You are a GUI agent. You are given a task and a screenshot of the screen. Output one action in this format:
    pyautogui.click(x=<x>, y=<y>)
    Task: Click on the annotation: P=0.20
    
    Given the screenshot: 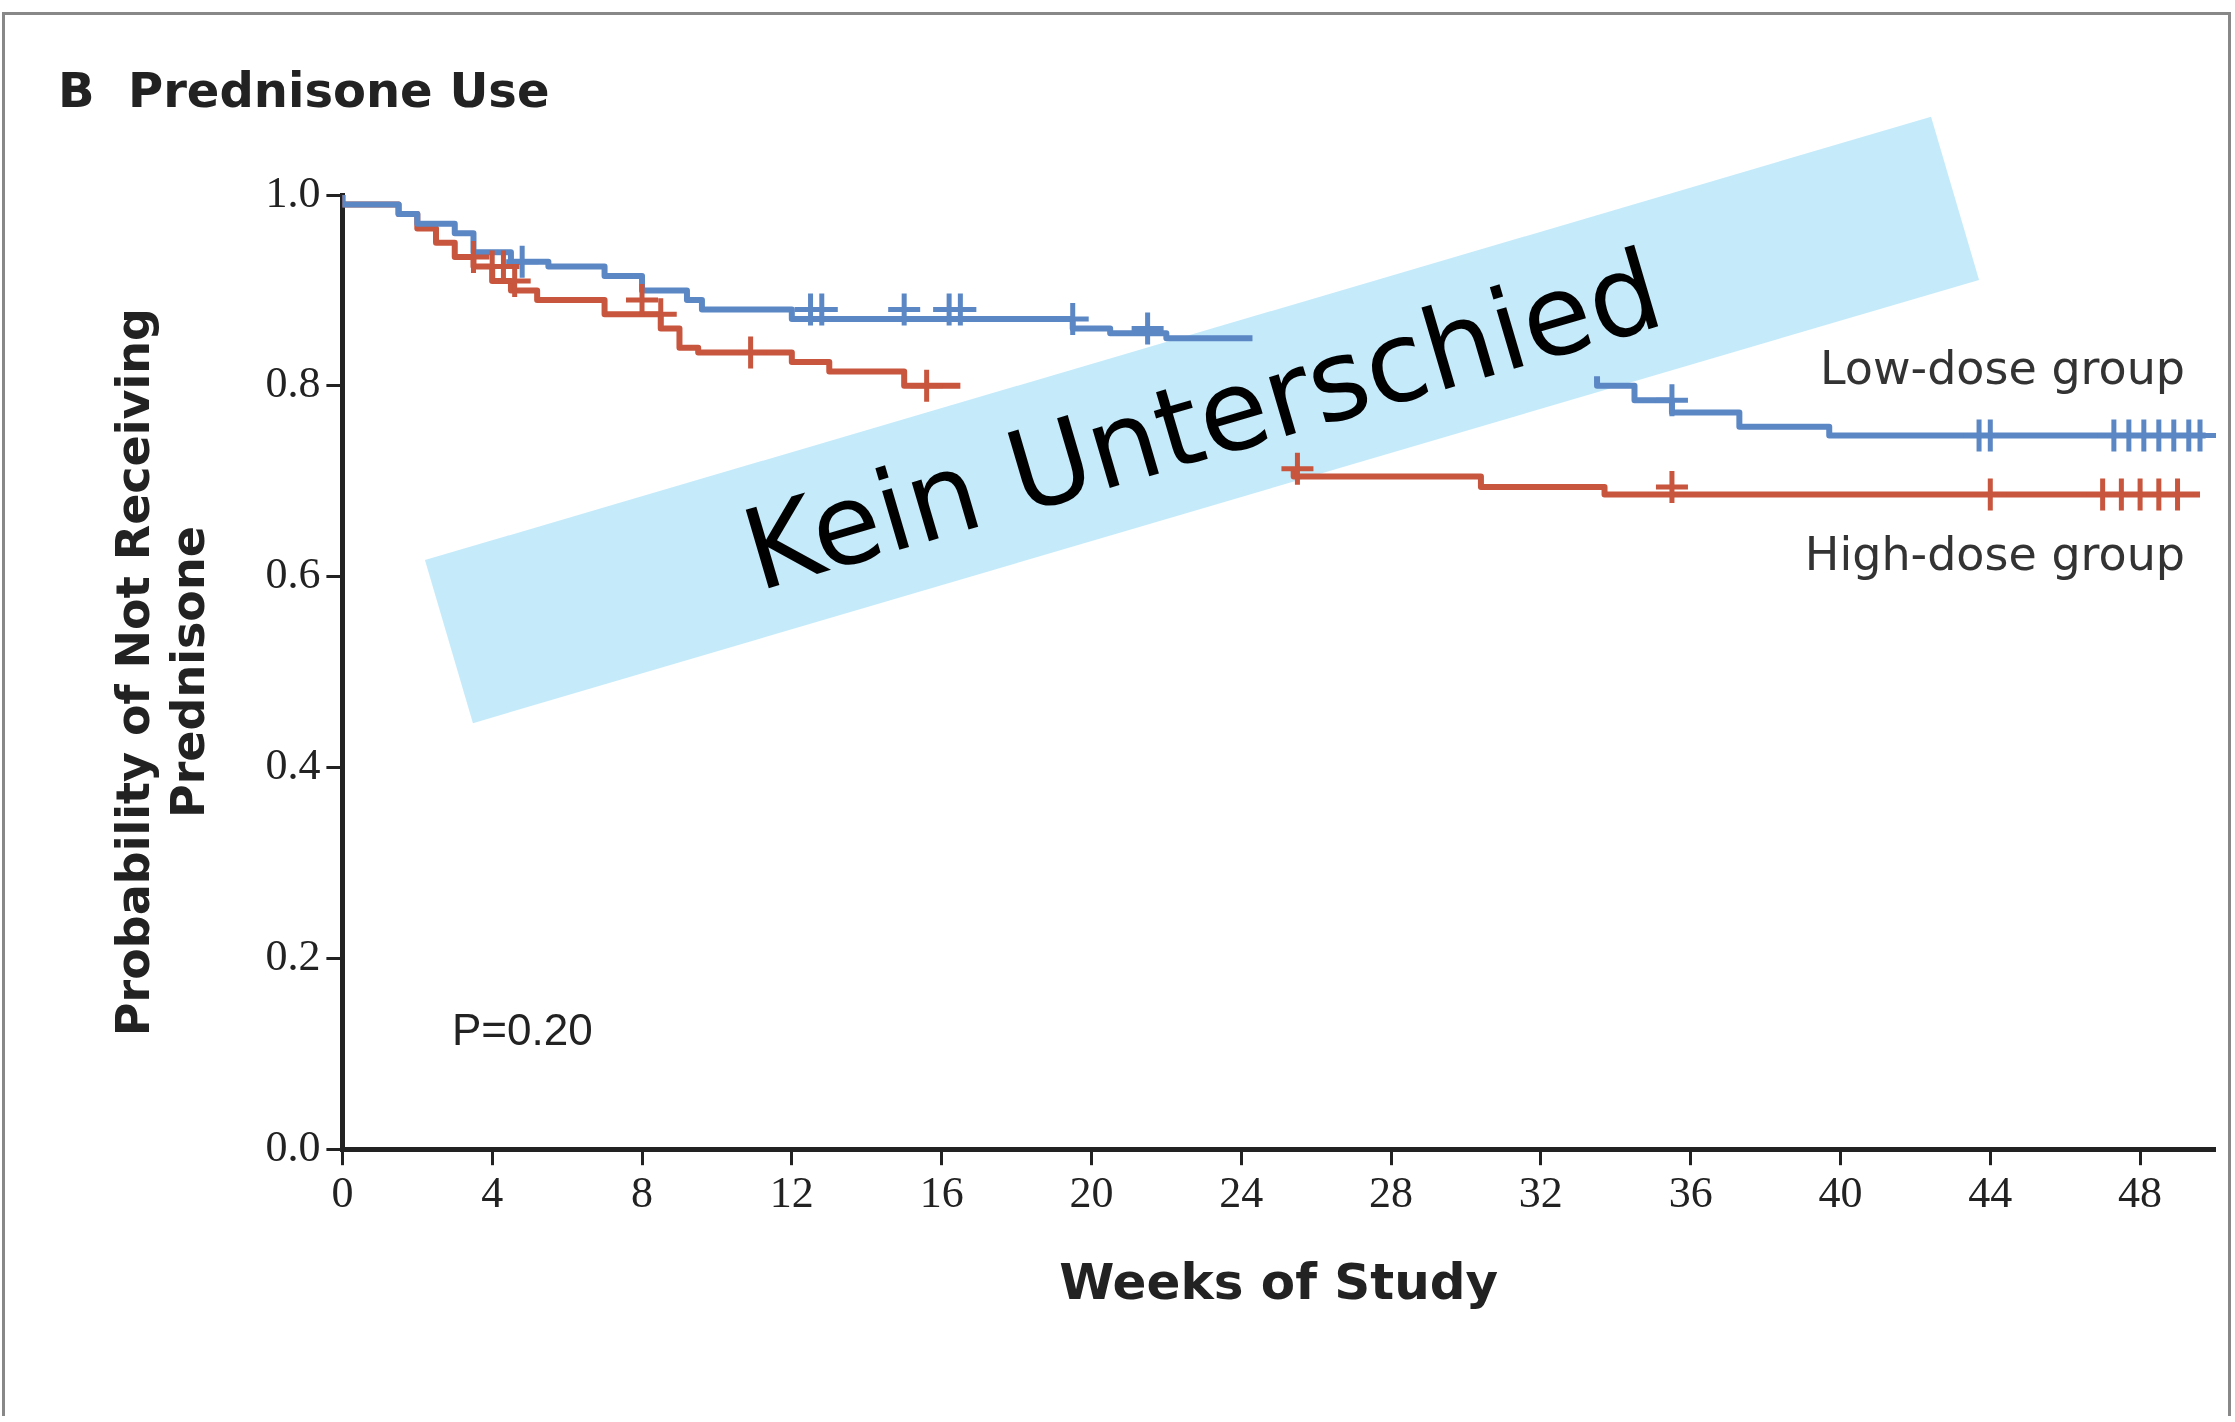 What is the action you would take?
    pyautogui.click(x=522, y=1030)
    